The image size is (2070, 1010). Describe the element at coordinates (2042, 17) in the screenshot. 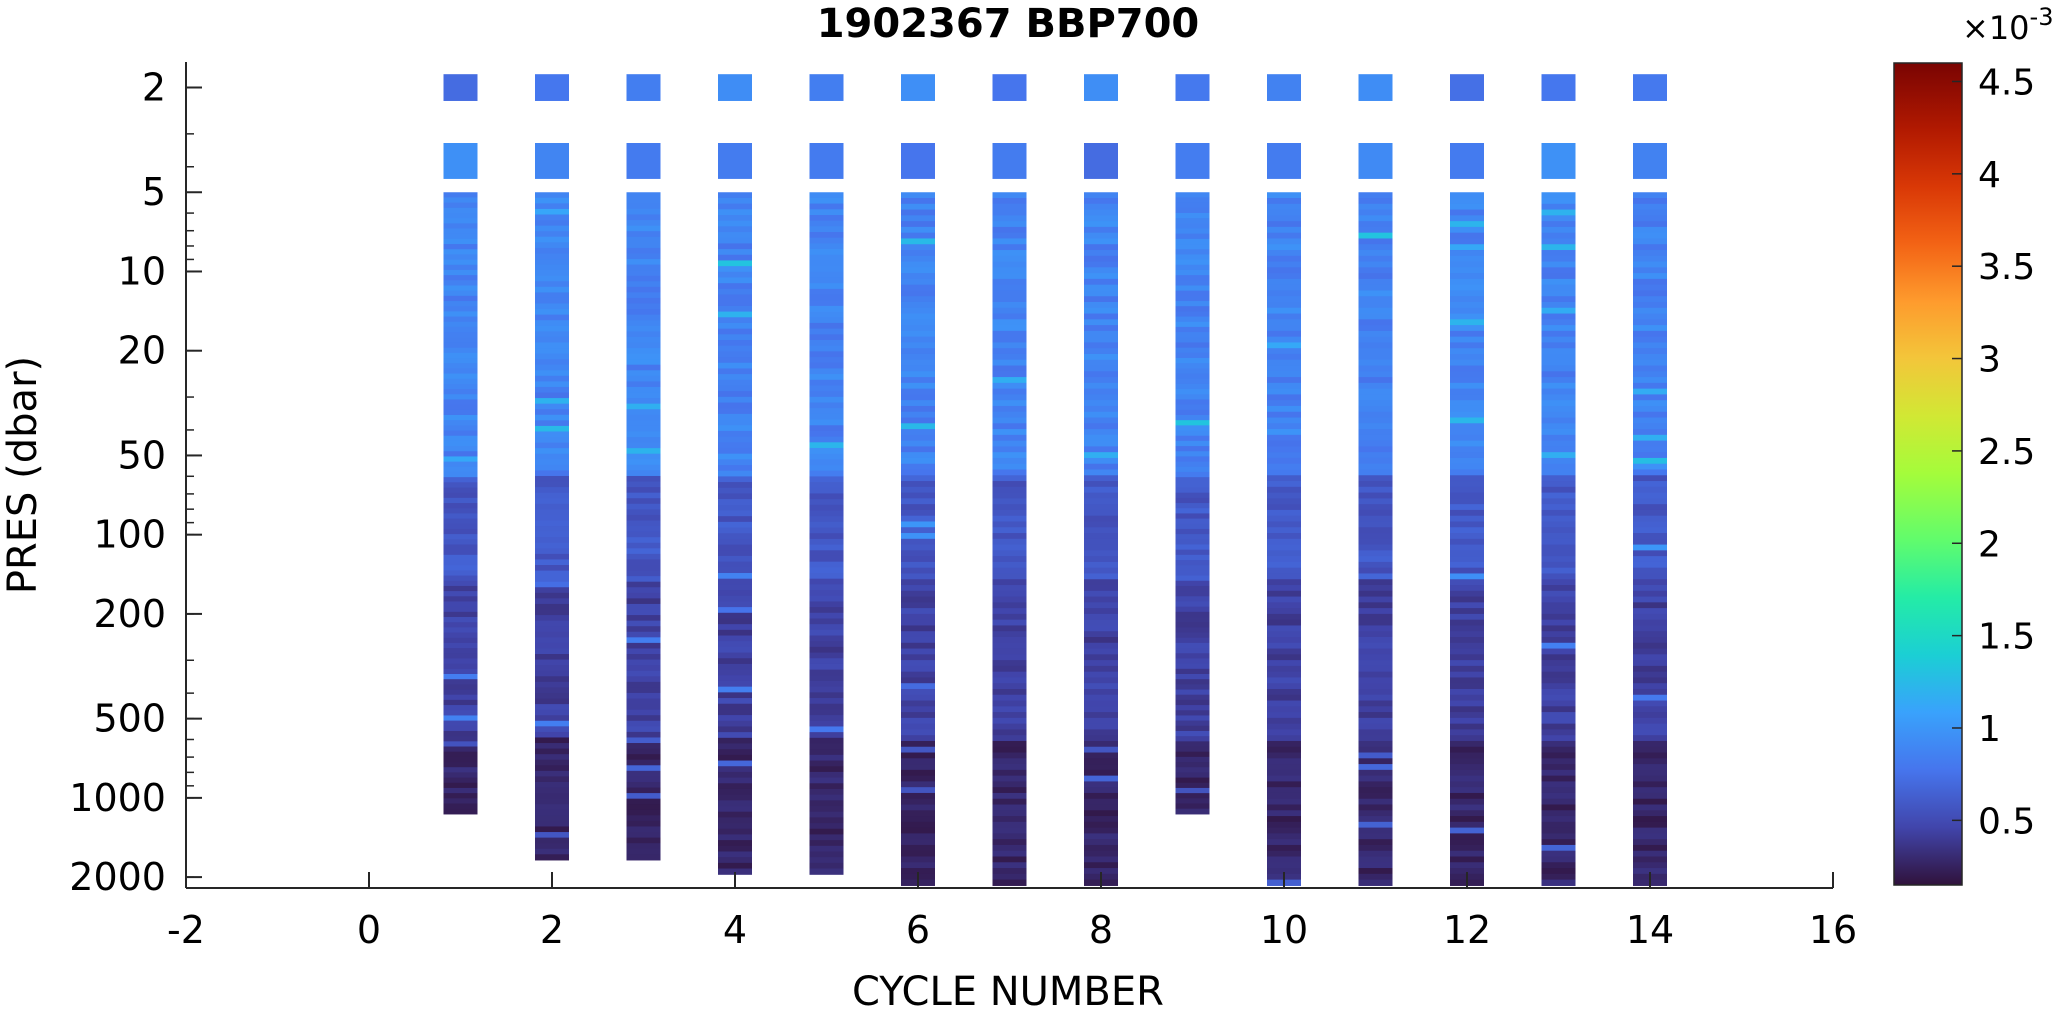

I see `colorbar-exponent-power: -3` at that location.